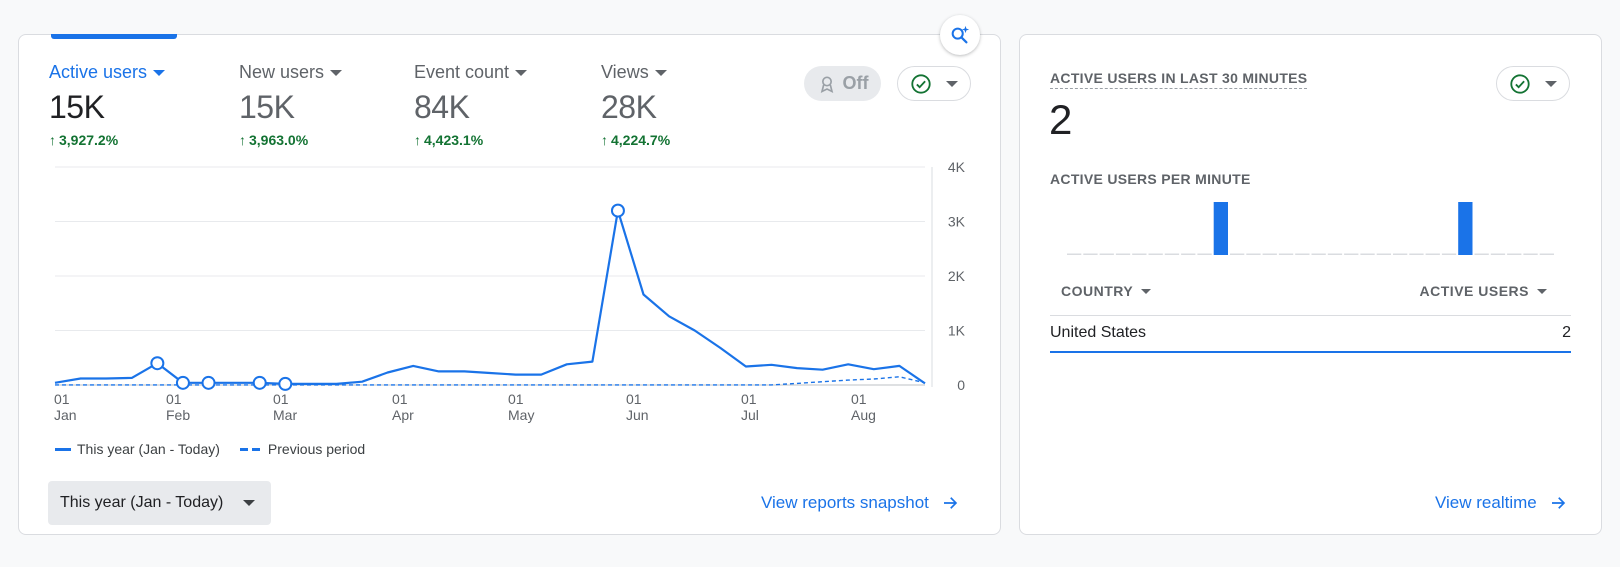 The width and height of the screenshot is (1620, 567). I want to click on metric-views: Views 28K ↑ 4,224.7%, so click(635, 105).